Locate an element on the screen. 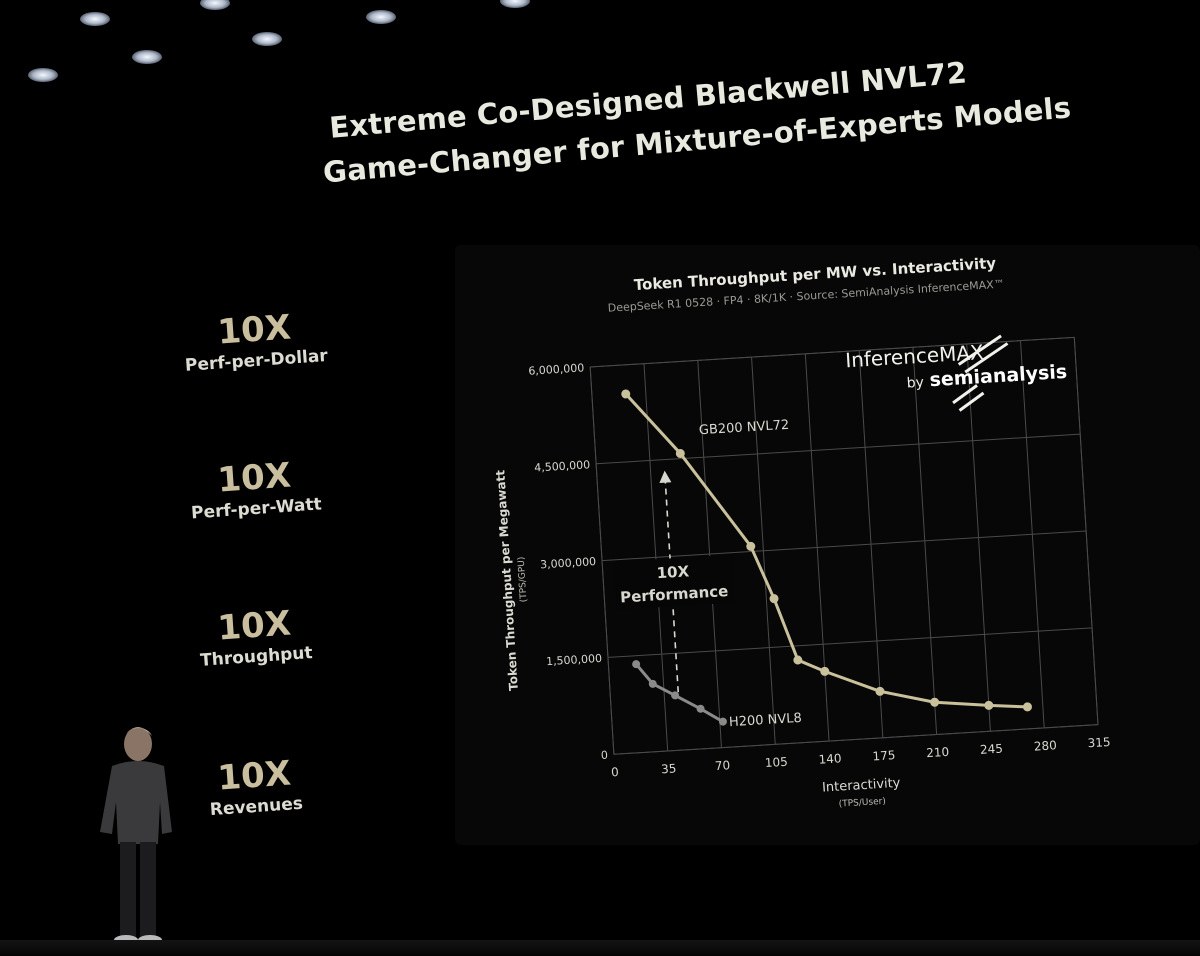  y-tick-label: 4,500,000 is located at coordinates (562, 466).